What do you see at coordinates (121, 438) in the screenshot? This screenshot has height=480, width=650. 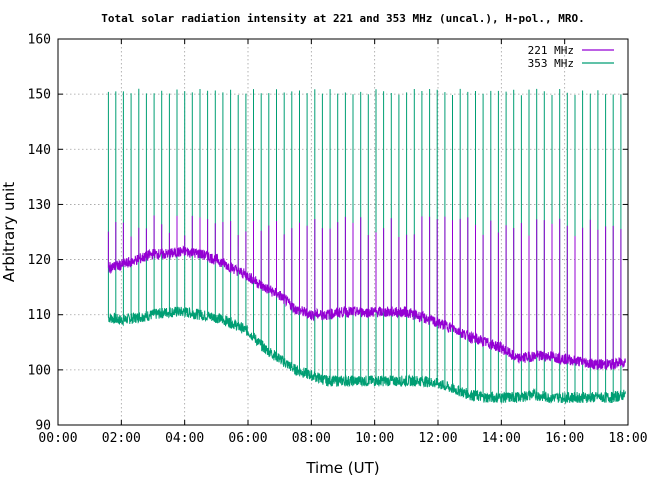 I see `x-tick-label: 02:00` at bounding box center [121, 438].